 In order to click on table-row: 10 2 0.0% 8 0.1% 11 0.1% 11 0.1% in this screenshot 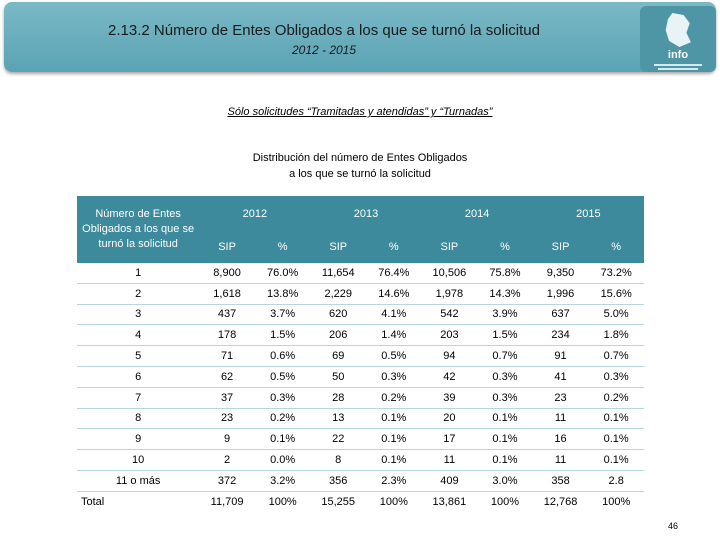, I will do `click(360, 460)`.